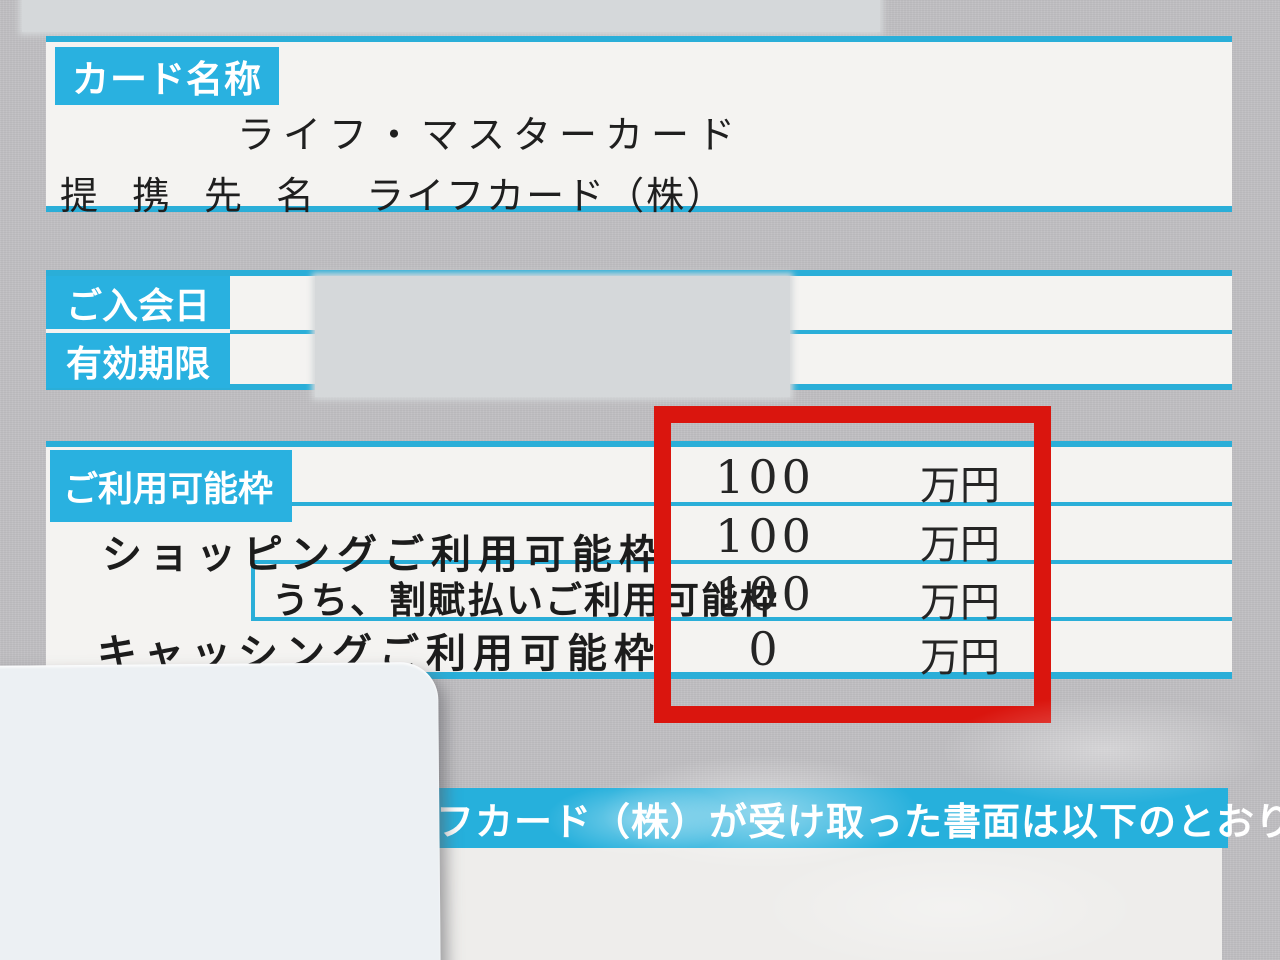 Image resolution: width=1280 pixels, height=960 pixels. Describe the element at coordinates (204, 196) in the screenshot. I see `partner-label: 提携先名` at that location.